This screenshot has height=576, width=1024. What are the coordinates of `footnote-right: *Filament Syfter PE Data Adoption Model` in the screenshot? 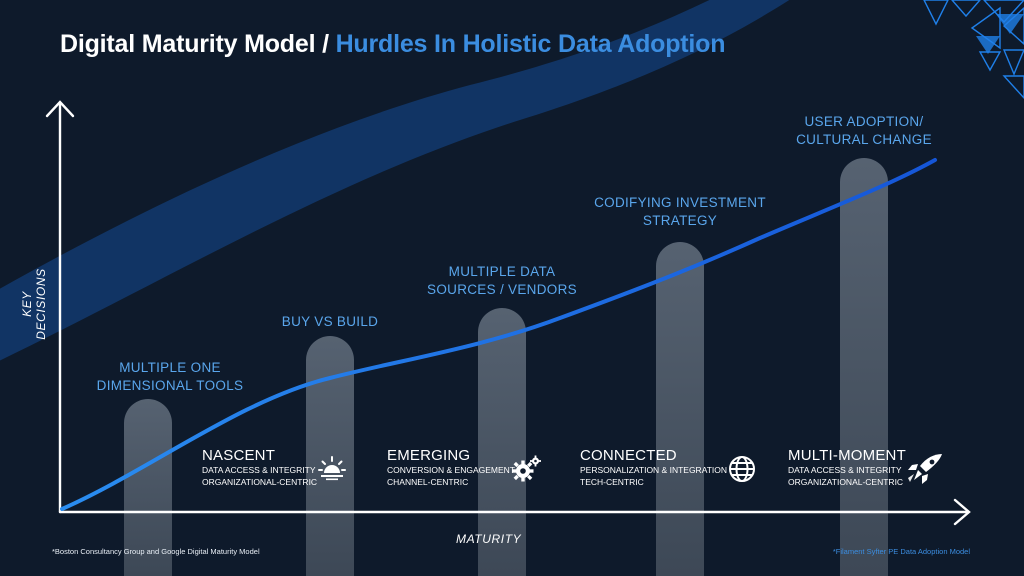 It's located at (901, 551).